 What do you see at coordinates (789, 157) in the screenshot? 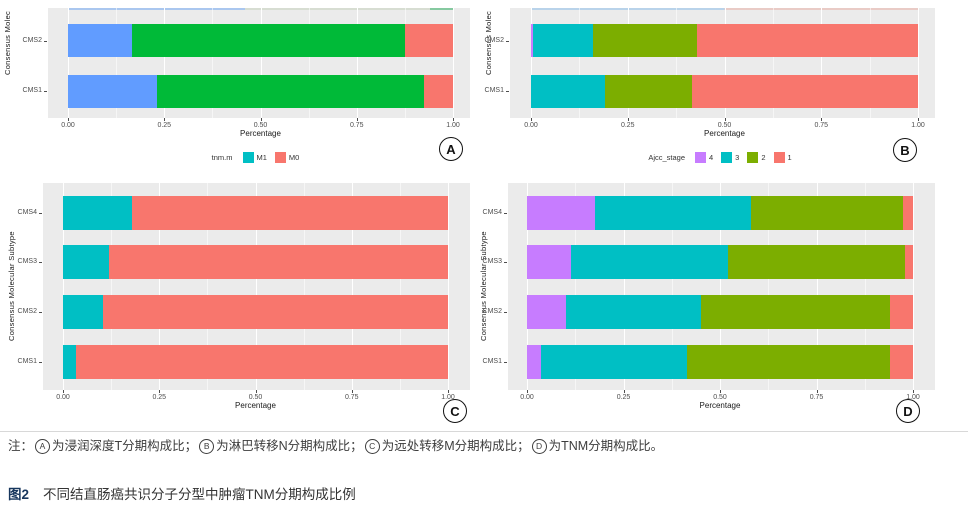
I see `legend-label: 1` at bounding box center [789, 157].